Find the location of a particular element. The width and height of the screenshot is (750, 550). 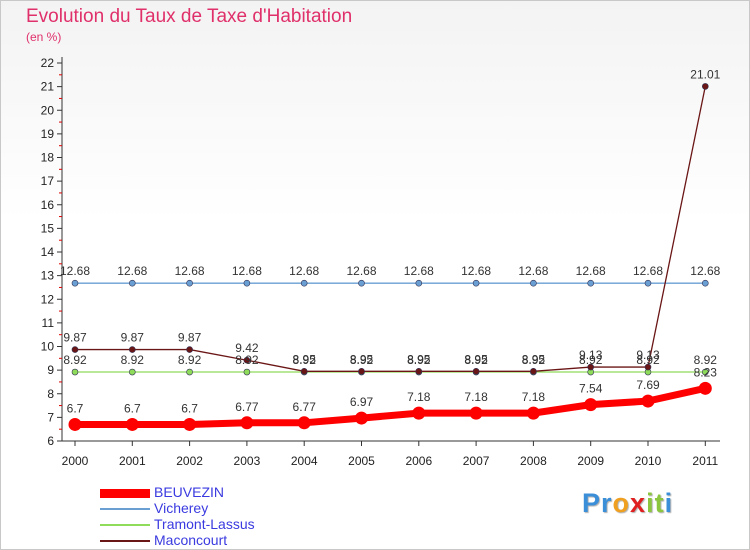

data-label: 8.23 is located at coordinates (706, 372).